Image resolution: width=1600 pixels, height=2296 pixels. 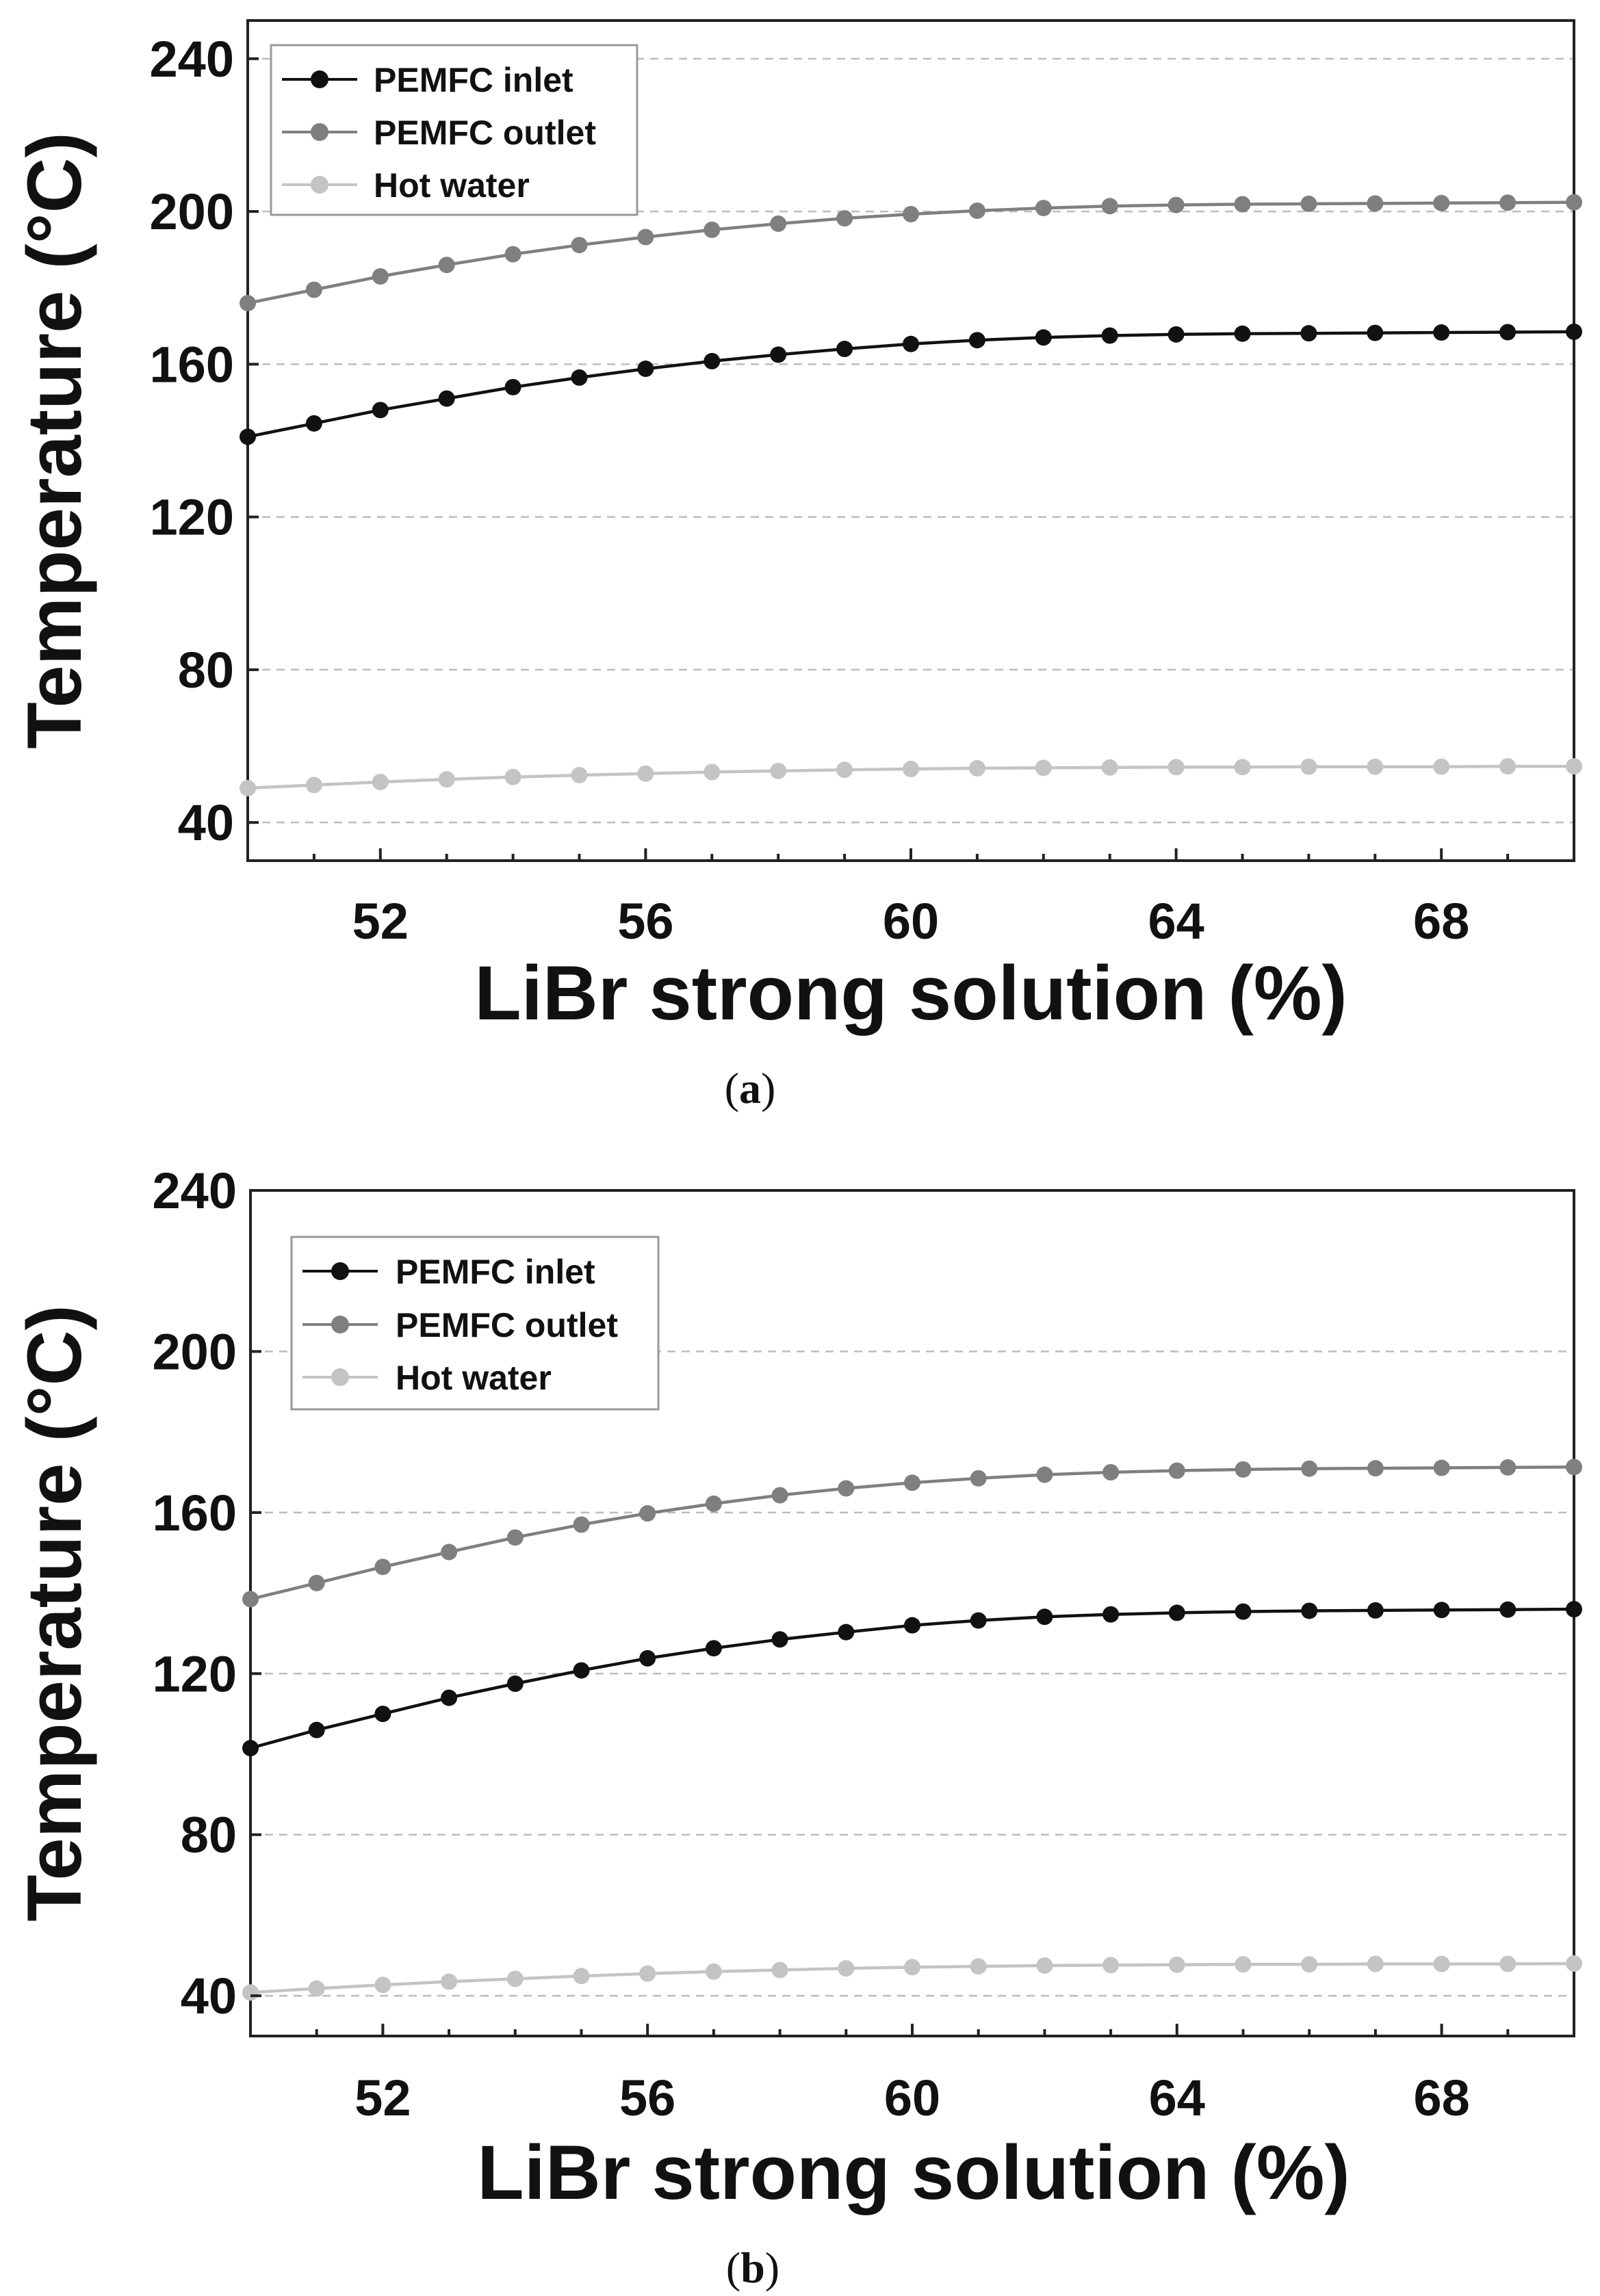 I want to click on legend: PEMFC inlet PEMFC outlet Hot water, so click(x=454, y=130).